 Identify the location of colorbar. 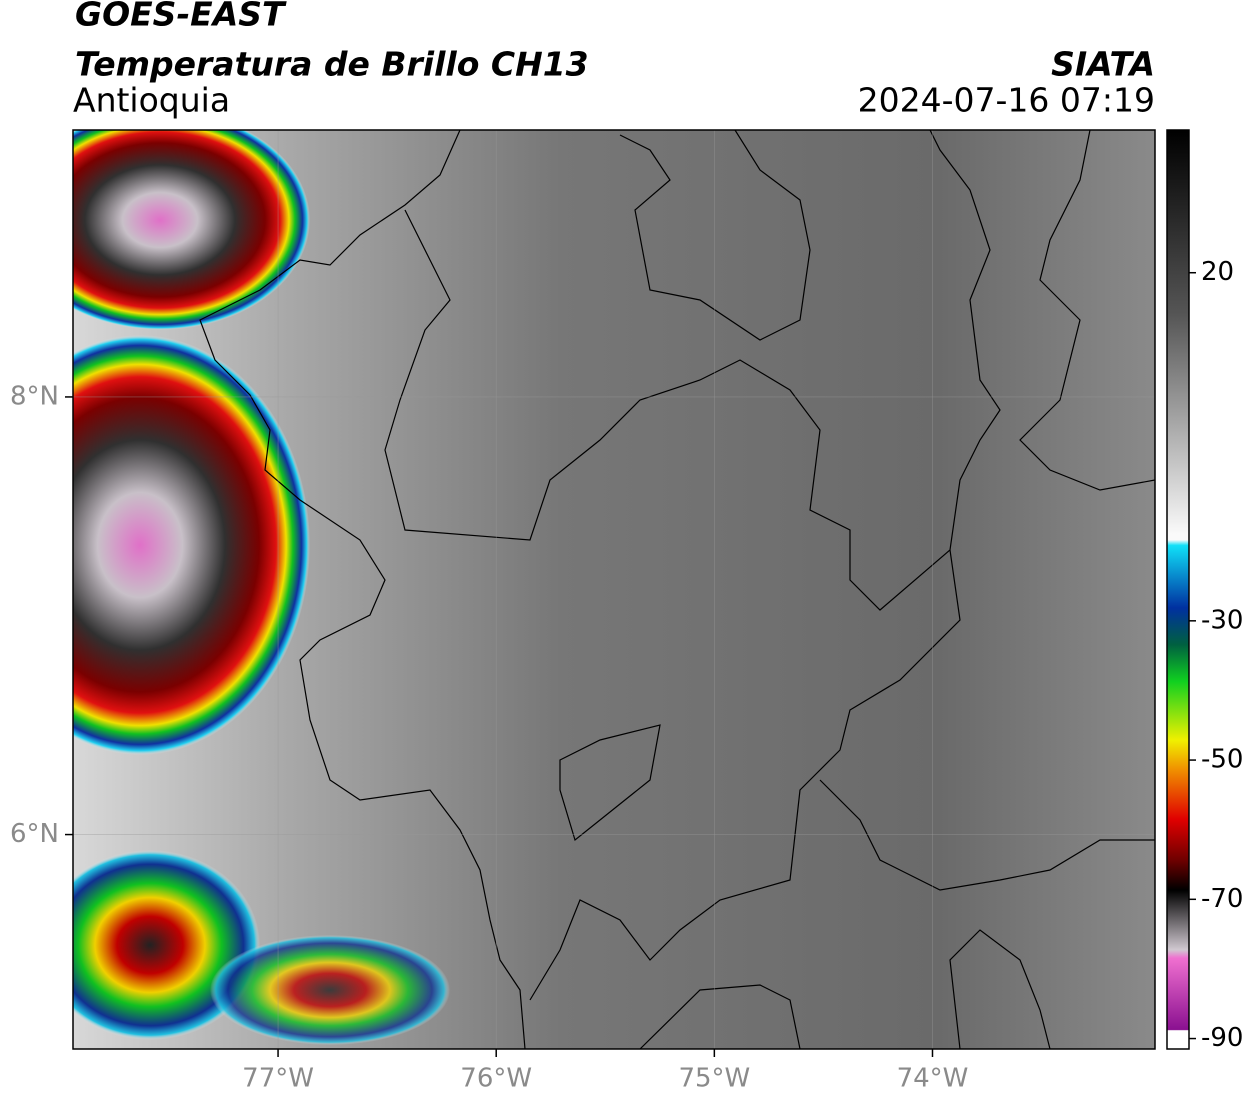
(1178, 589).